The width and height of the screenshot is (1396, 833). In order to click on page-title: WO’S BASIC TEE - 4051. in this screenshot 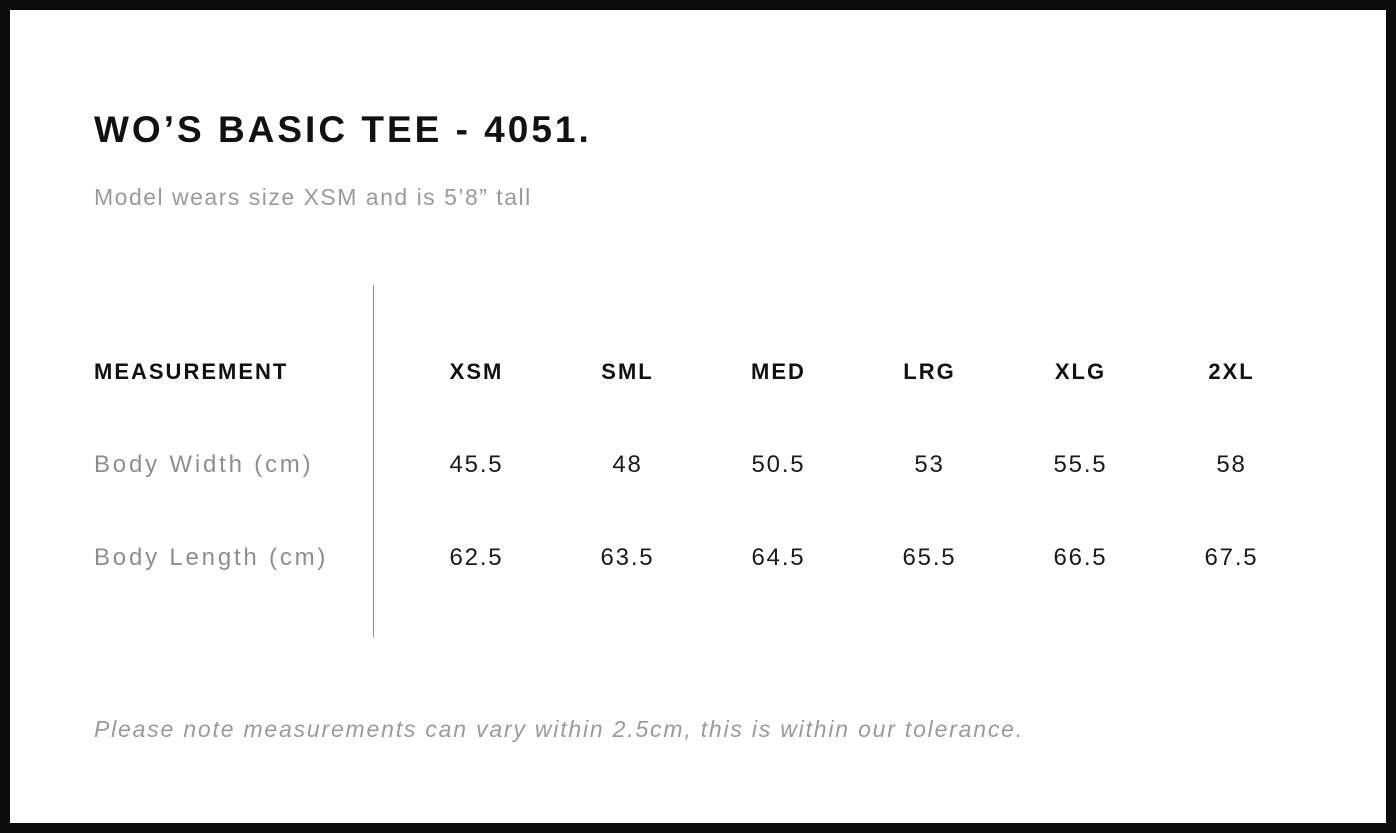, I will do `click(343, 129)`.